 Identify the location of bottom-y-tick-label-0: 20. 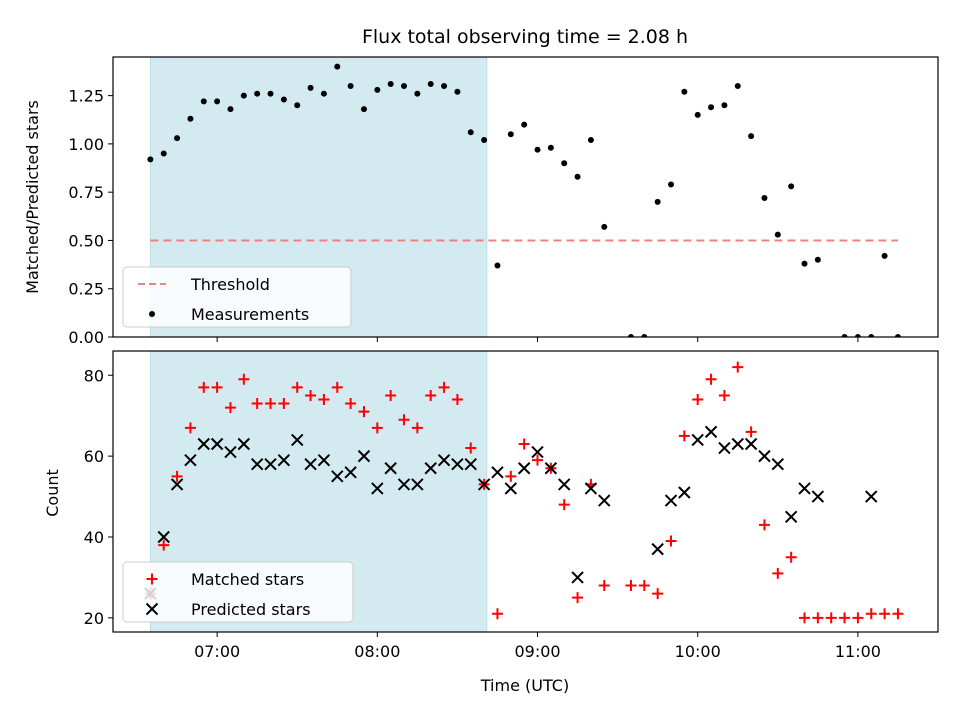
(94, 618).